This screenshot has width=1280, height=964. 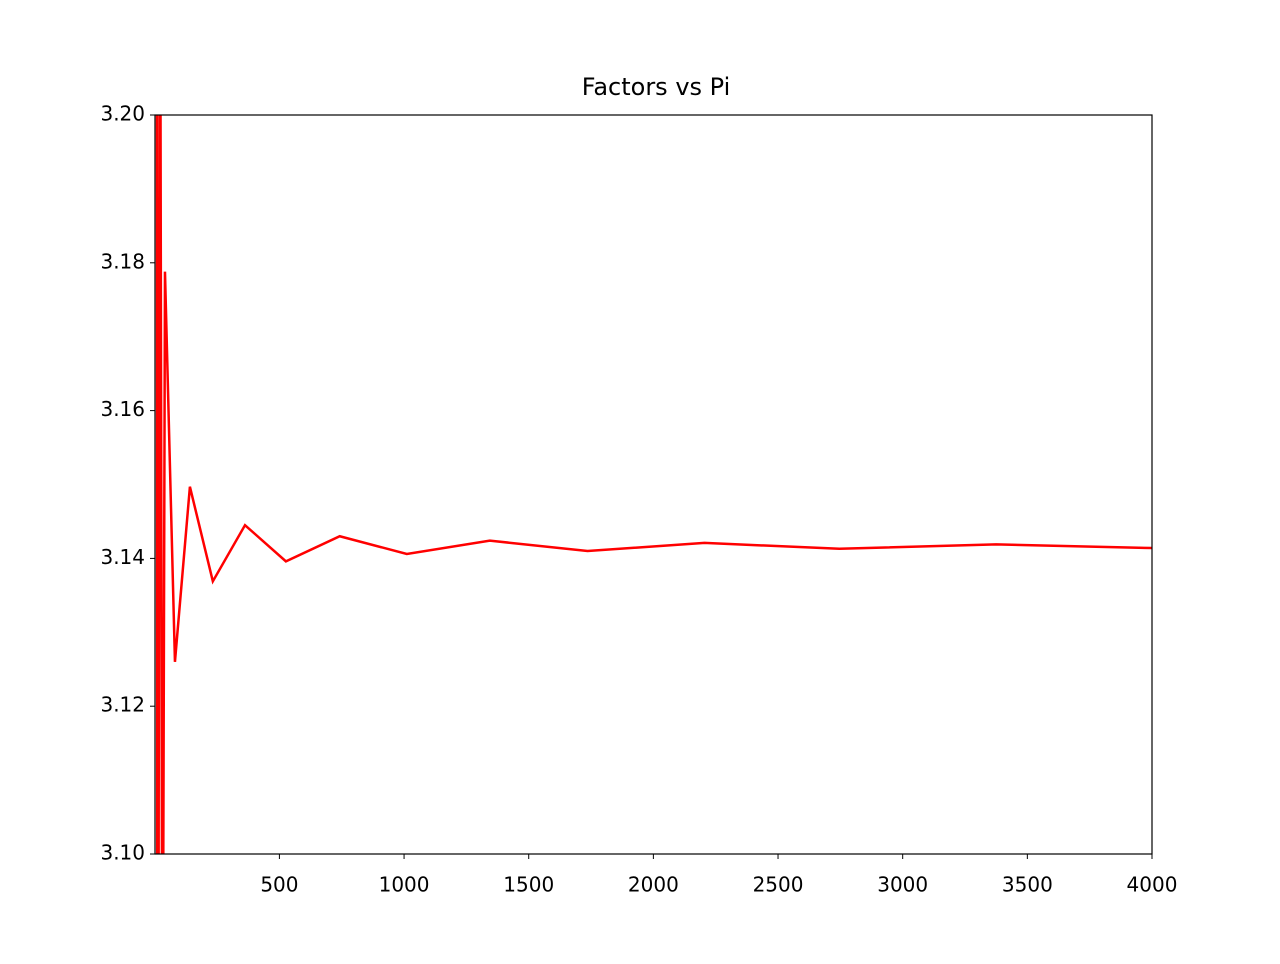 What do you see at coordinates (122, 409) in the screenshot?
I see `y-tick-label: 3.16` at bounding box center [122, 409].